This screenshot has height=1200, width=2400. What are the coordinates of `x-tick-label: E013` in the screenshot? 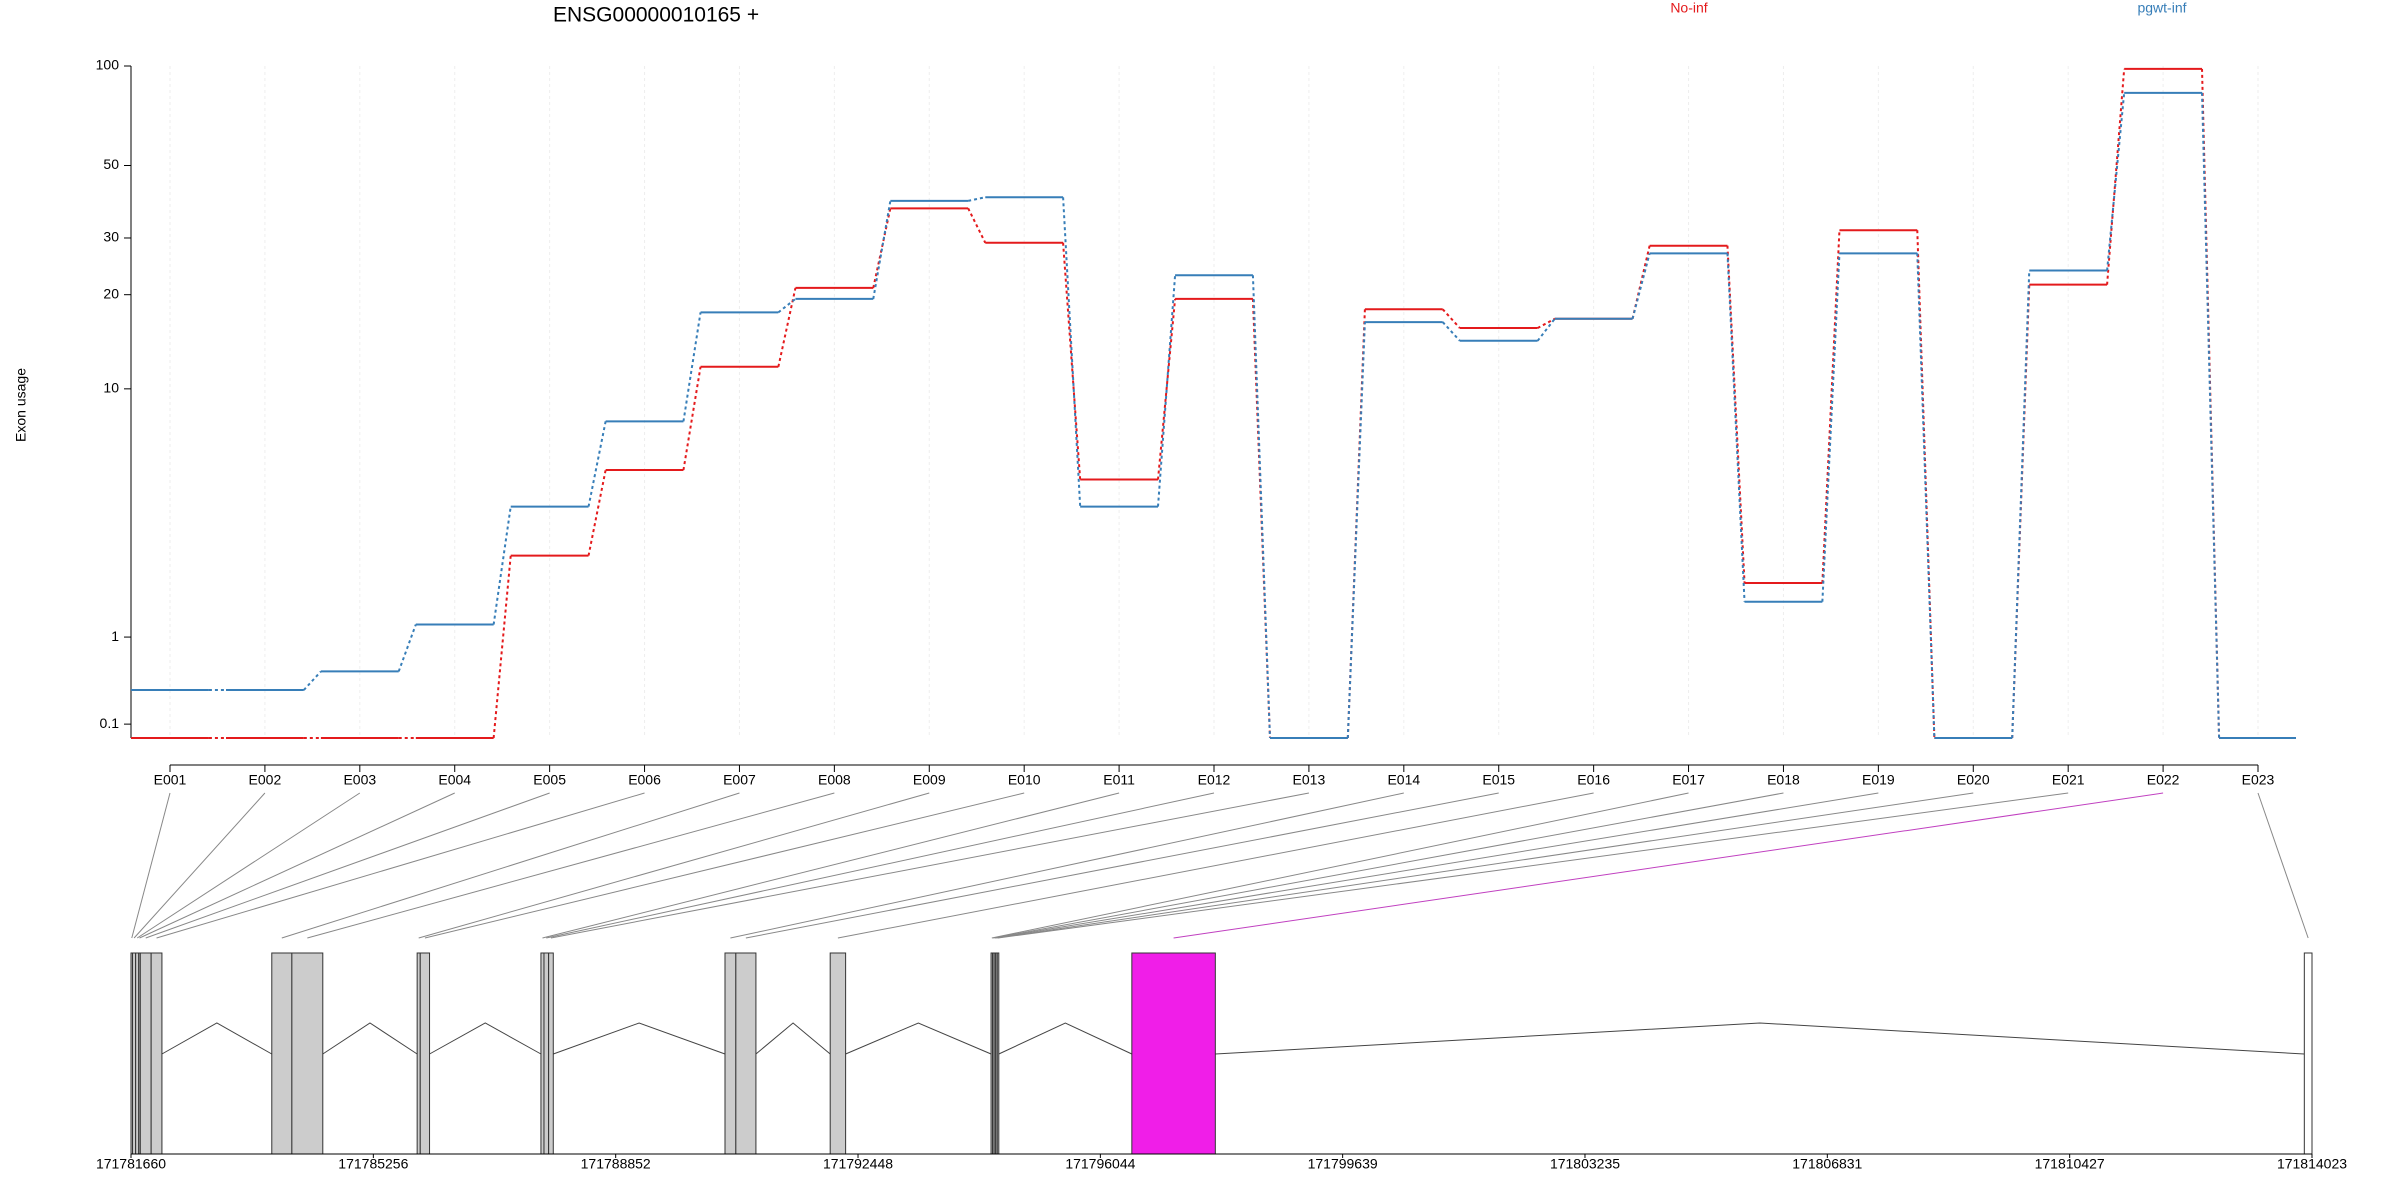 It's located at (1309, 780).